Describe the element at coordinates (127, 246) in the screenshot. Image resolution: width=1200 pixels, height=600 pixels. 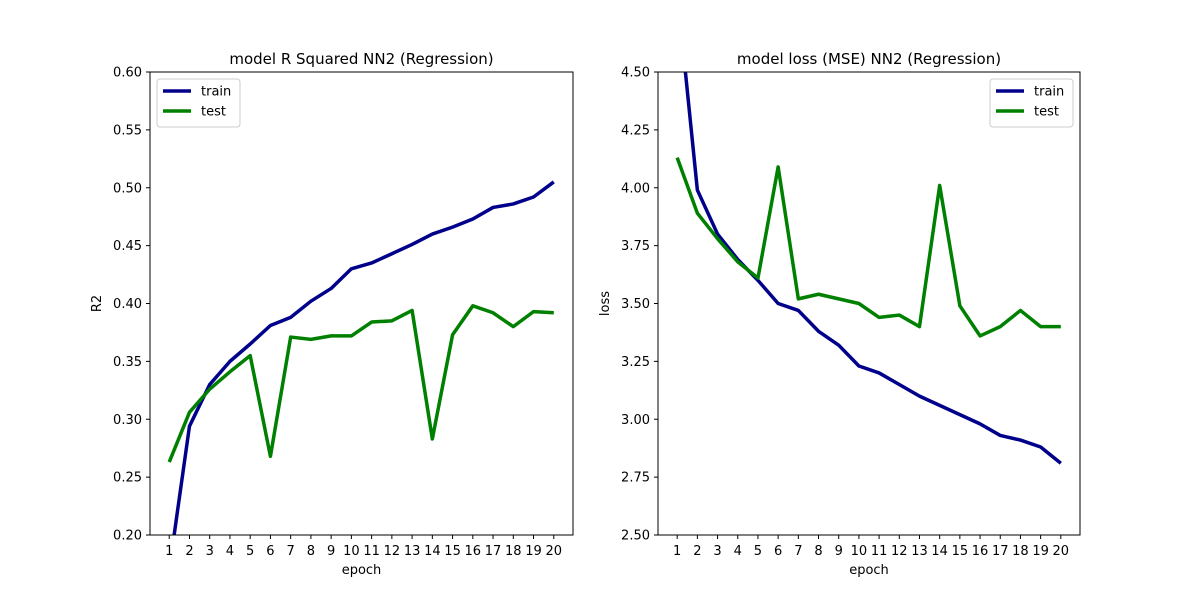
I see `y-tick-label: 0.45` at that location.